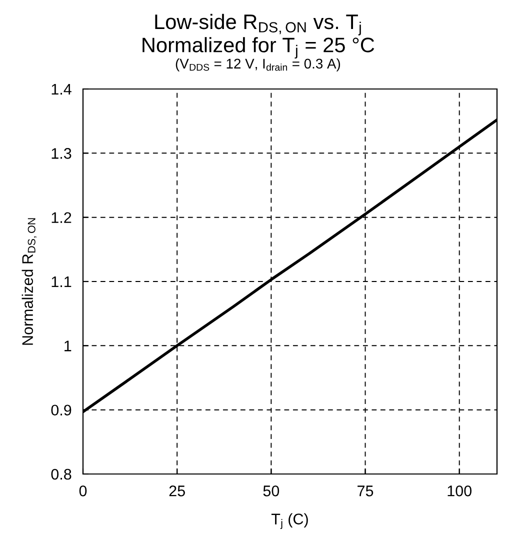  What do you see at coordinates (366, 491) in the screenshot?
I see `x-tick-label: 75` at bounding box center [366, 491].